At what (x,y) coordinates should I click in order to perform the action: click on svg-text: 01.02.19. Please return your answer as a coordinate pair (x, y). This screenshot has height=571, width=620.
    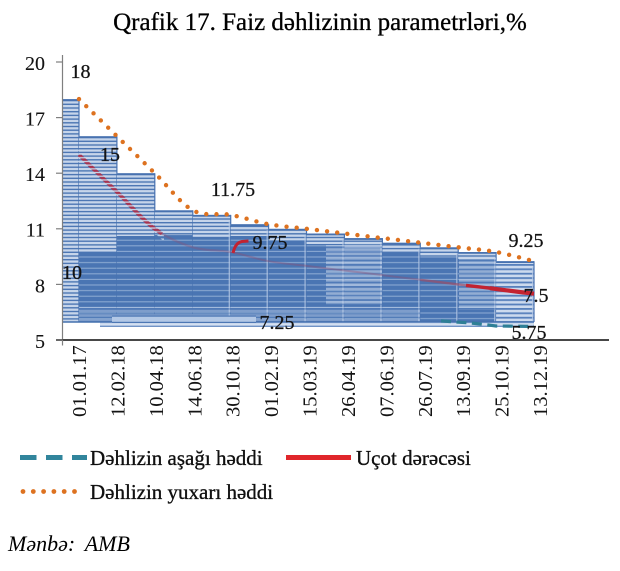
    Looking at the image, I should click on (272, 381).